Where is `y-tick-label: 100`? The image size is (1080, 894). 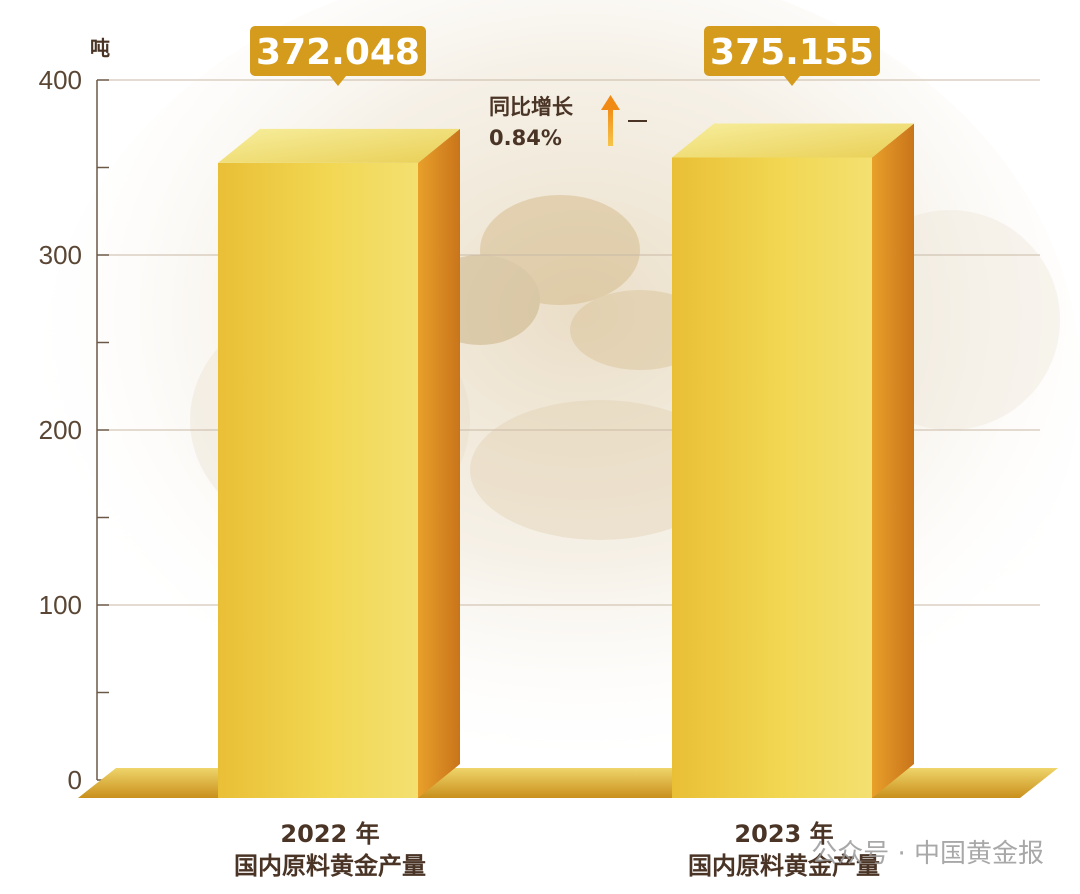
y-tick-label: 100 is located at coordinates (60, 605).